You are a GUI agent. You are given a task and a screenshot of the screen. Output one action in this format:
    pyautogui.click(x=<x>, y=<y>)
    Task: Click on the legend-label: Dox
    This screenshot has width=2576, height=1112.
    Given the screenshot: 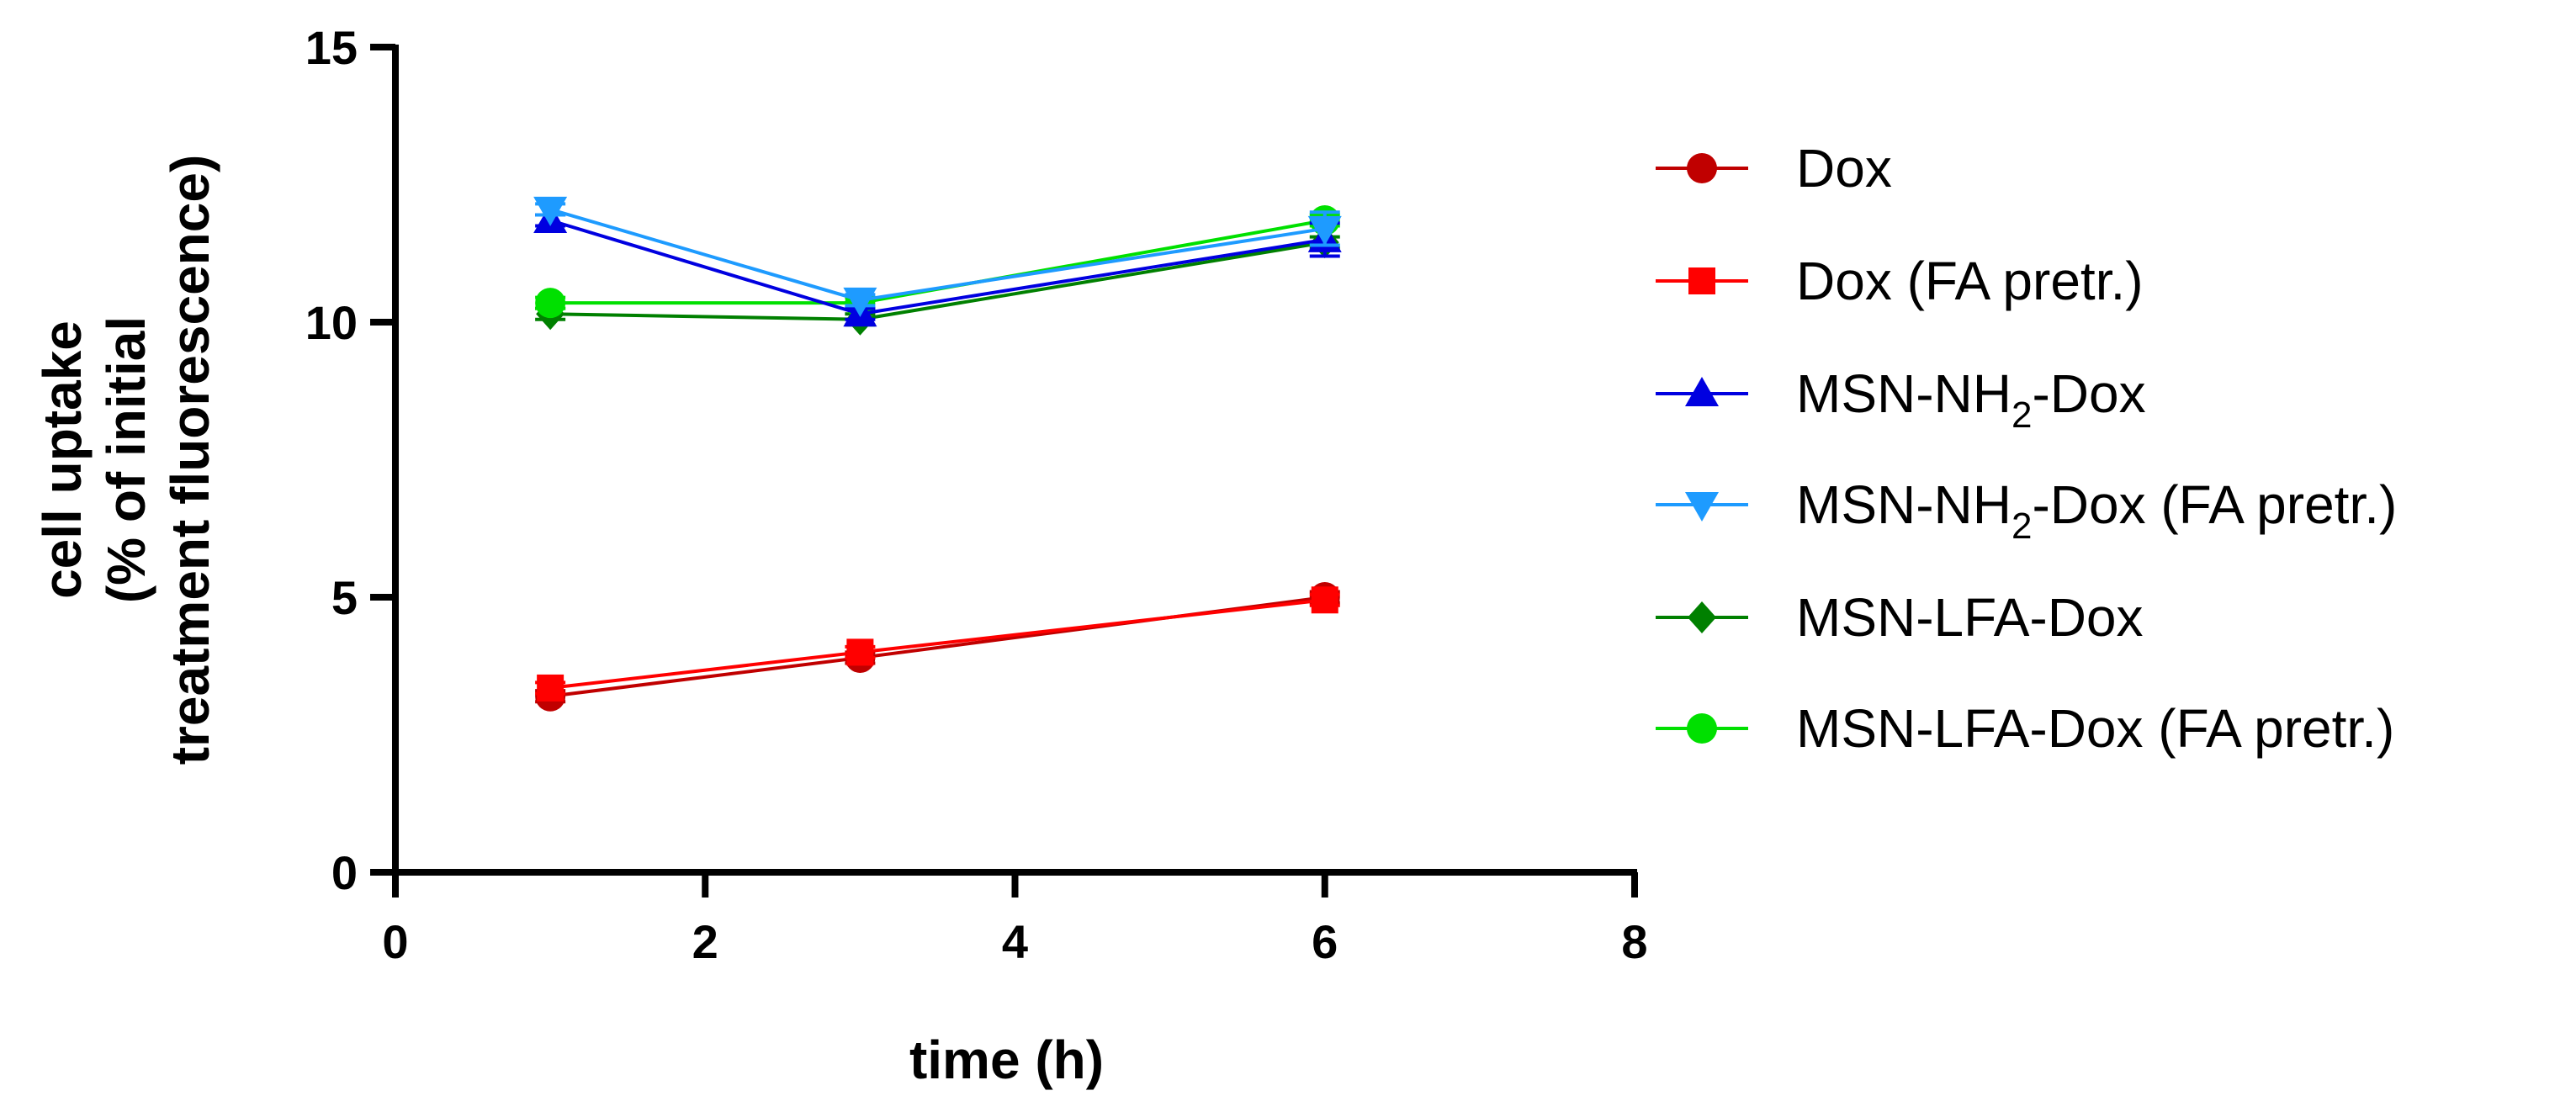 What is the action you would take?
    pyautogui.click(x=1844, y=168)
    